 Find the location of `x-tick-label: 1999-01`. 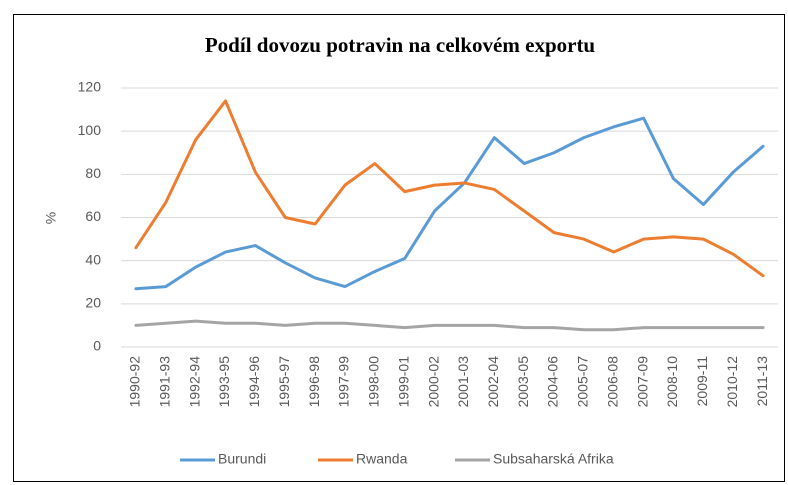

x-tick-label: 1999-01 is located at coordinates (403, 382).